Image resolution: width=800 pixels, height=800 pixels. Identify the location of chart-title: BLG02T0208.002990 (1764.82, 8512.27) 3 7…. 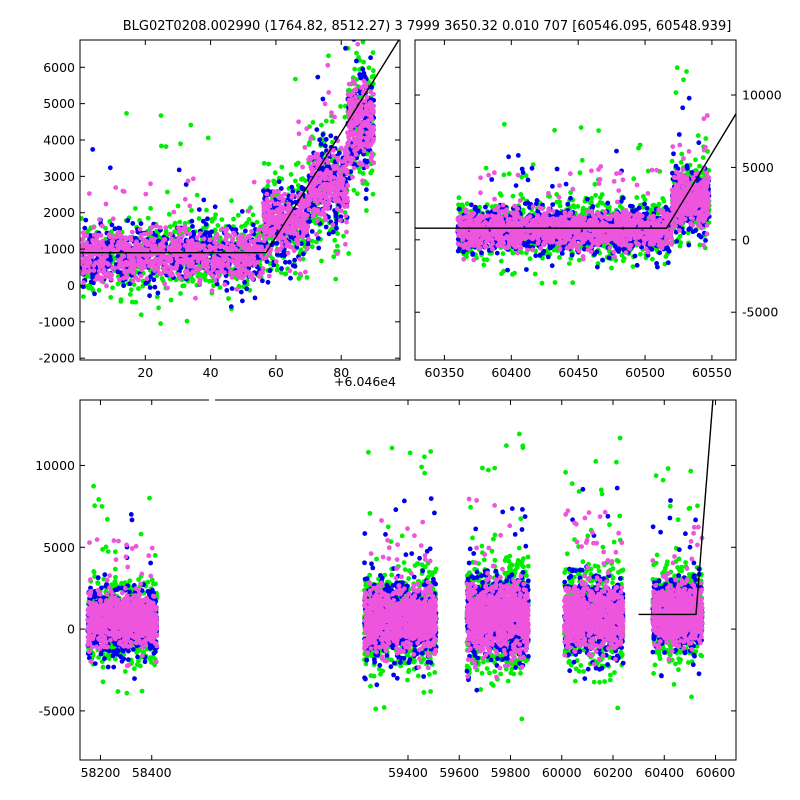
(427, 26).